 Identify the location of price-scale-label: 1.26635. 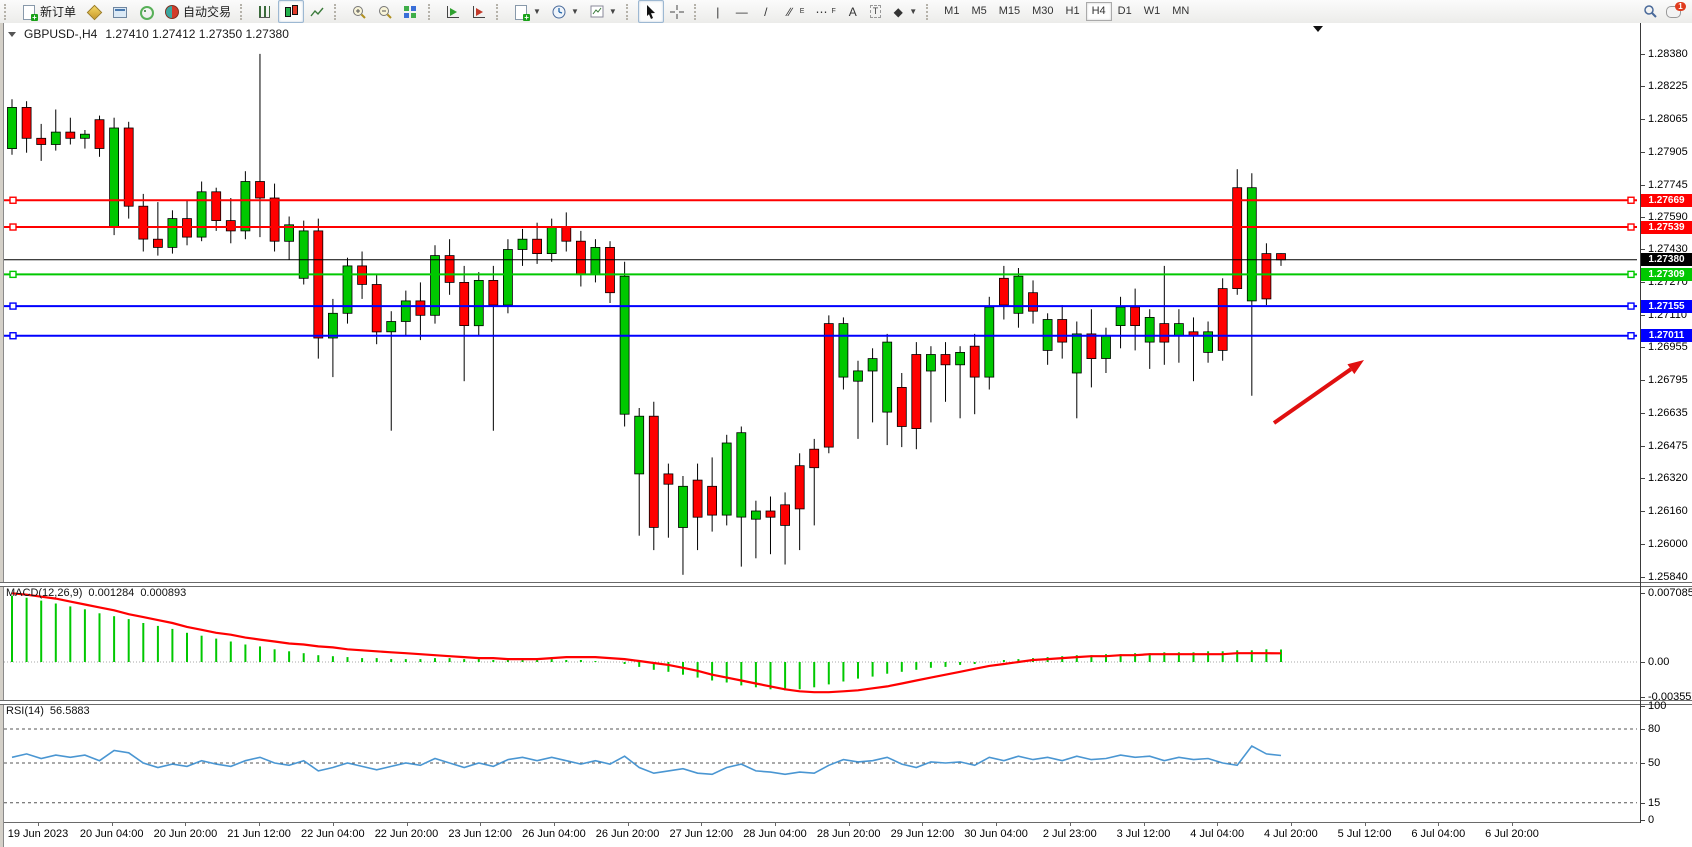
(1668, 413).